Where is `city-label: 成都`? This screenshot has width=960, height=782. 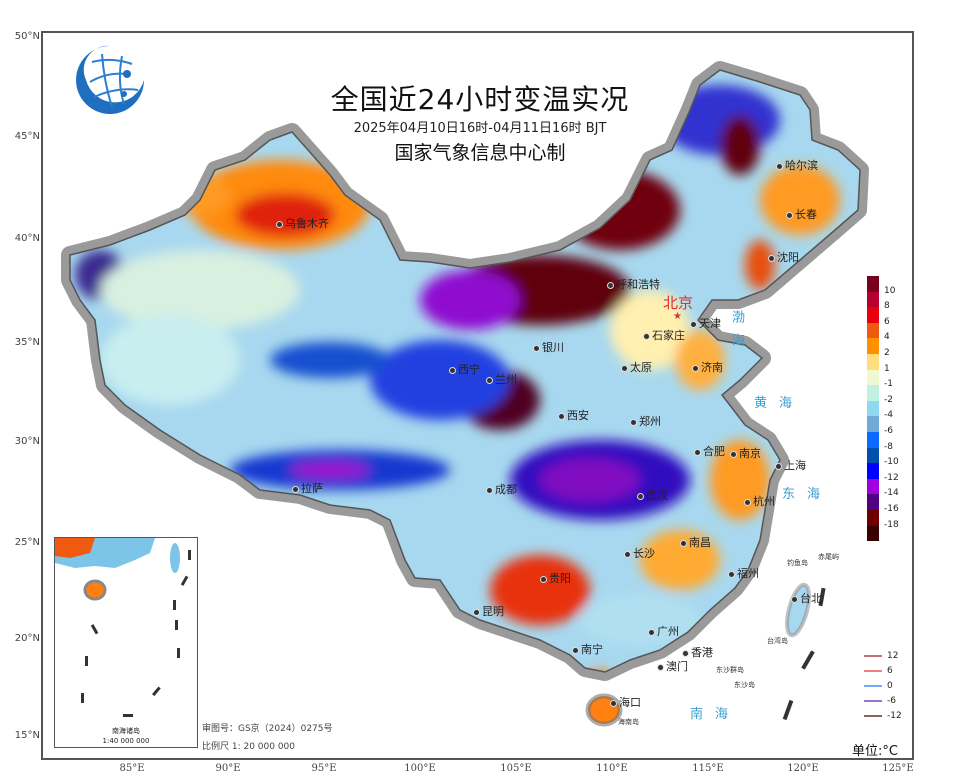 city-label: 成都 is located at coordinates (501, 489).